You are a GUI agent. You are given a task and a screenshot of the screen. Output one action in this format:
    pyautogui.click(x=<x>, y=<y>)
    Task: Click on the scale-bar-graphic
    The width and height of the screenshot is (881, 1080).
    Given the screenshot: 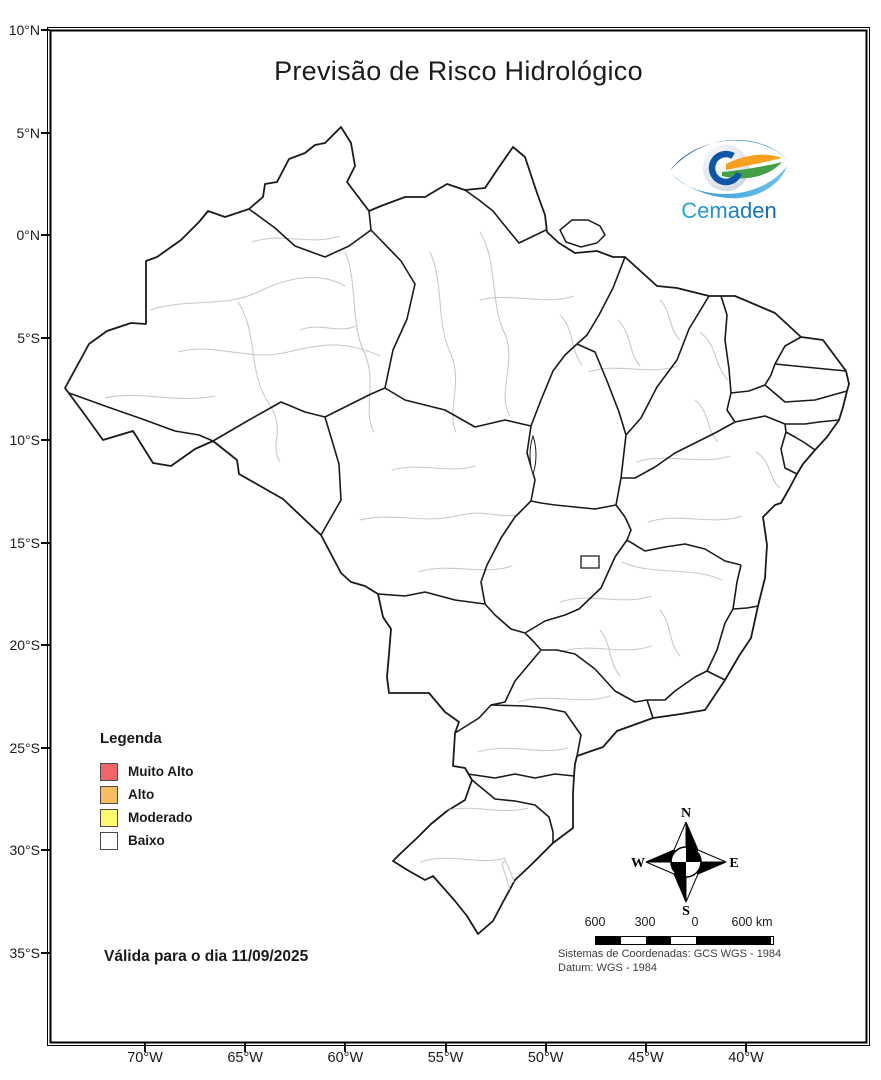 What is the action you would take?
    pyautogui.click(x=684, y=940)
    